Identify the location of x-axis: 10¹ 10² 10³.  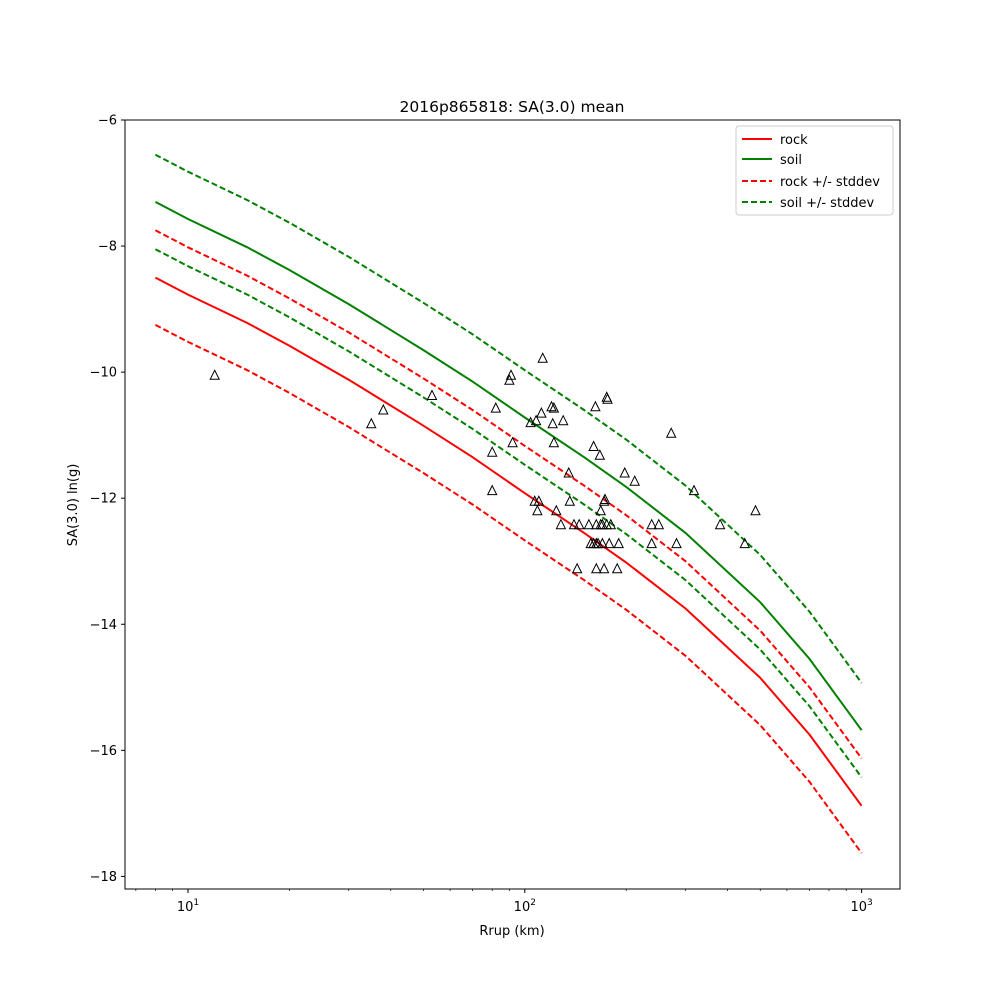
(504, 902).